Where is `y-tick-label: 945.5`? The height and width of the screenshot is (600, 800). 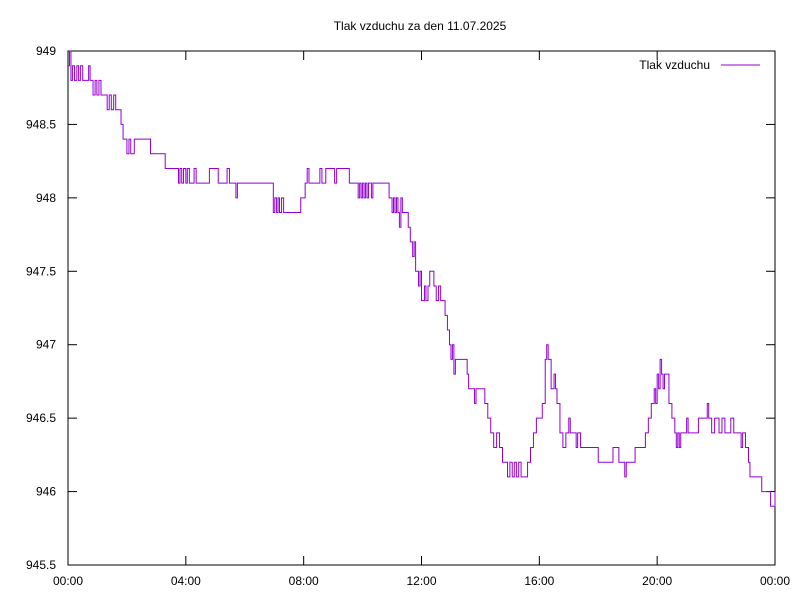 y-tick-label: 945.5 is located at coordinates (41, 565).